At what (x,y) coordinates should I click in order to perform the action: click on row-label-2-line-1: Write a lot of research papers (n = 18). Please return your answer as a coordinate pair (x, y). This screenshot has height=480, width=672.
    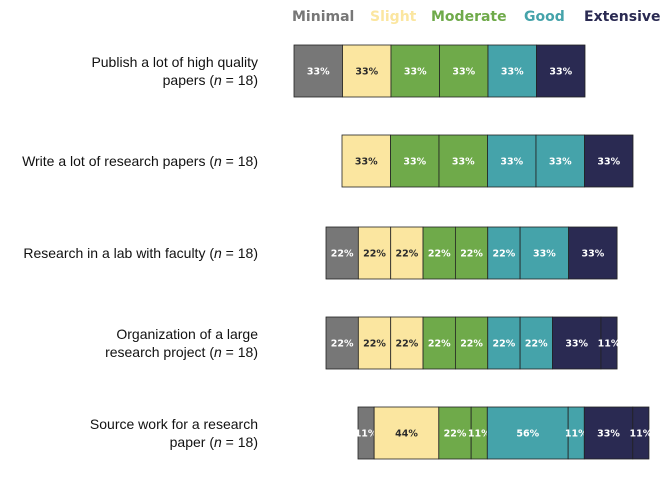
    Looking at the image, I should click on (140, 161).